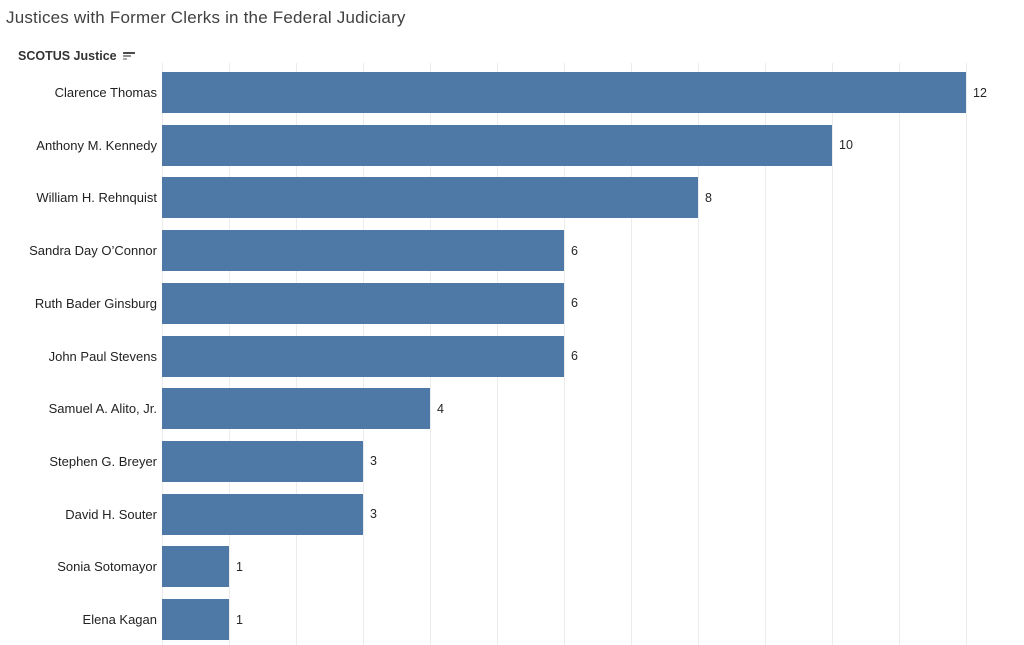 The width and height of the screenshot is (1024, 645). Describe the element at coordinates (93, 251) in the screenshot. I see `category-label: Sandra Day O’Connor` at that location.